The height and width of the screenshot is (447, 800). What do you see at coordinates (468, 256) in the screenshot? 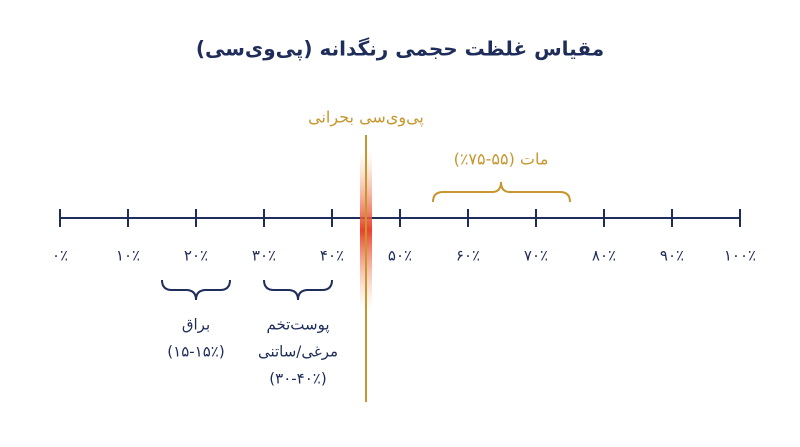
I see `tick-label: ۶۰٪` at bounding box center [468, 256].